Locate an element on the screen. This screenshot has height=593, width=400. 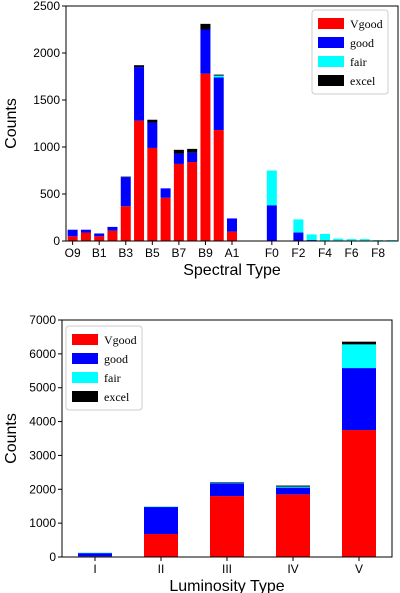
y-tick-label: 2500 is located at coordinates (46, 6).